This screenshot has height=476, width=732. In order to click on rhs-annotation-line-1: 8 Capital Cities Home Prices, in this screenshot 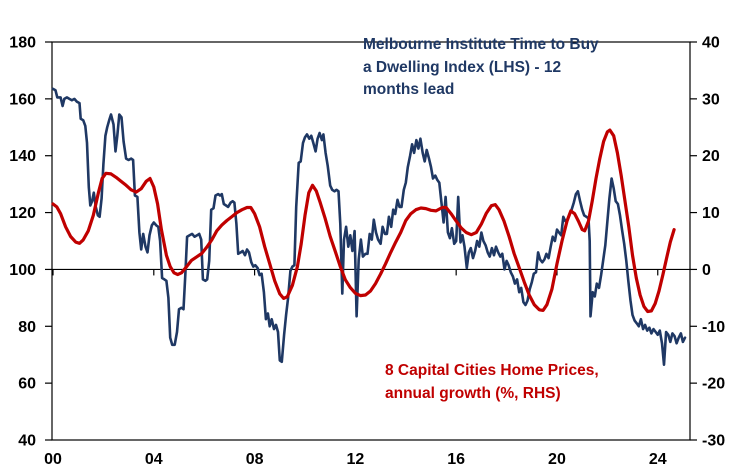, I will do `click(492, 370)`.